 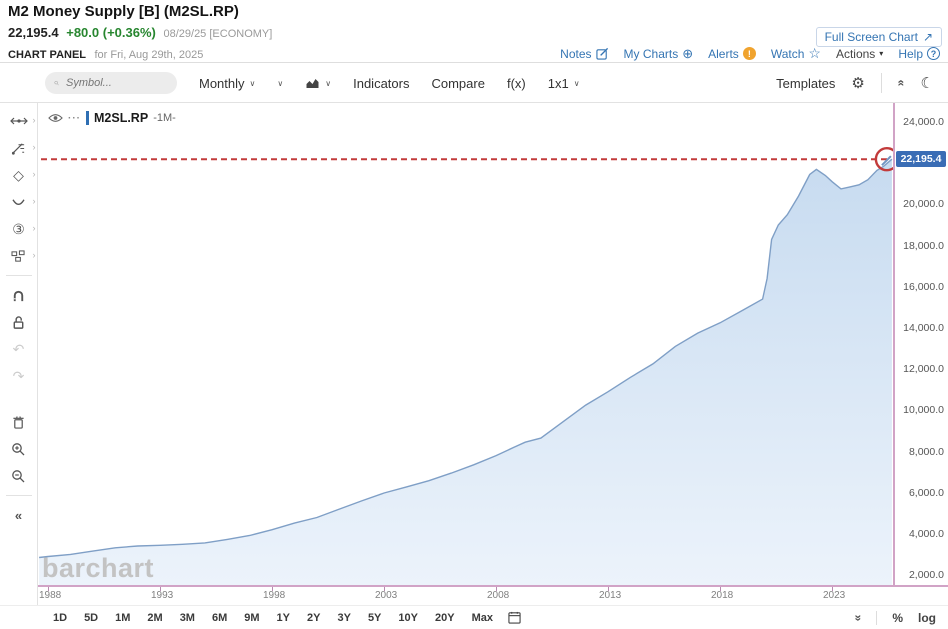 What do you see at coordinates (926, 533) in the screenshot?
I see `y-axis-label: 4,000.0` at bounding box center [926, 533].